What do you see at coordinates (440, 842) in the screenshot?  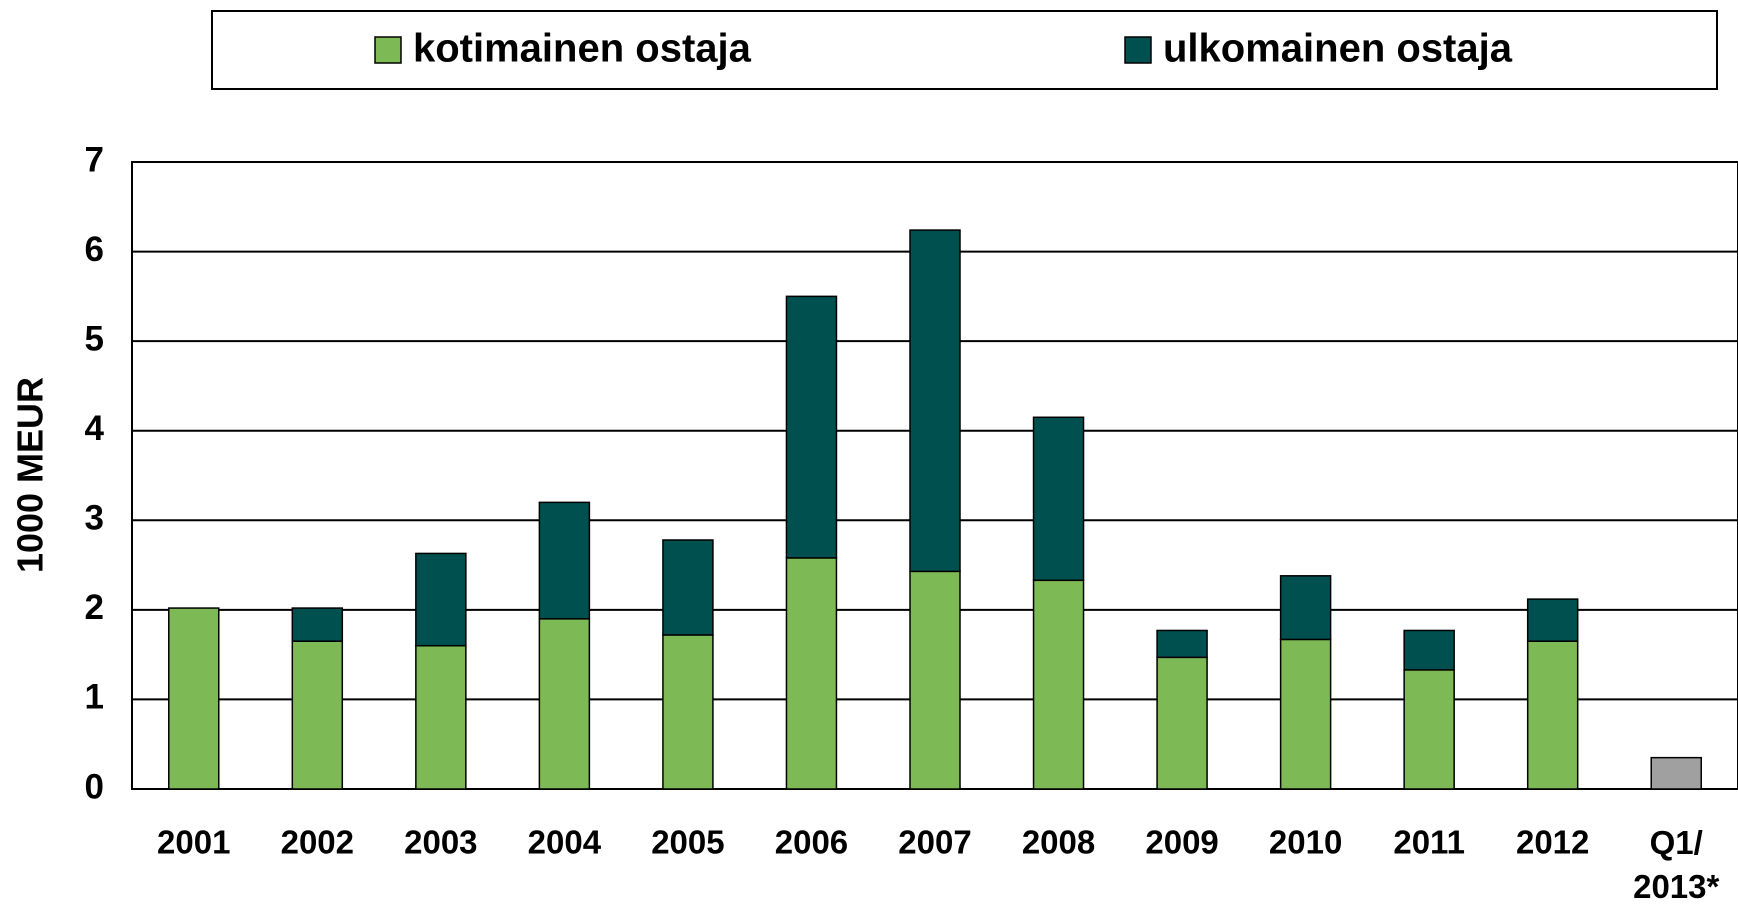 I see `x-tick-label: 2003` at bounding box center [440, 842].